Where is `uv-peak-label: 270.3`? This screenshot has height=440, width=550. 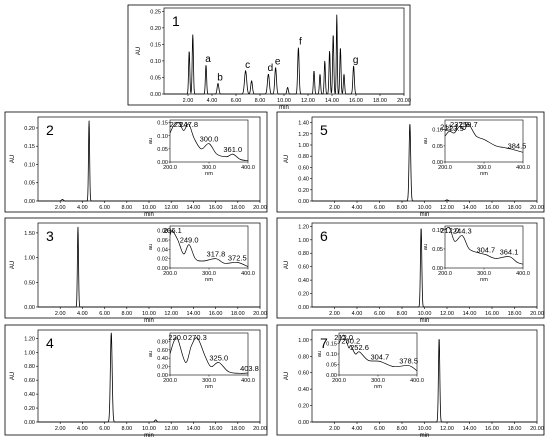 uv-peak-label: 270.3 is located at coordinates (197, 337).